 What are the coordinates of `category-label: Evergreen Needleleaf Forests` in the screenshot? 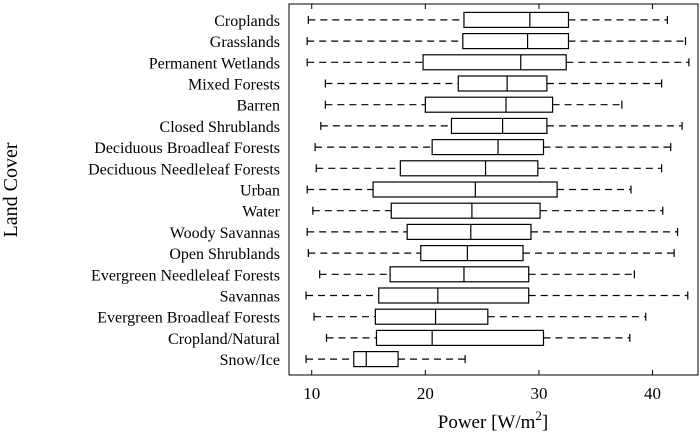 It's located at (185, 275).